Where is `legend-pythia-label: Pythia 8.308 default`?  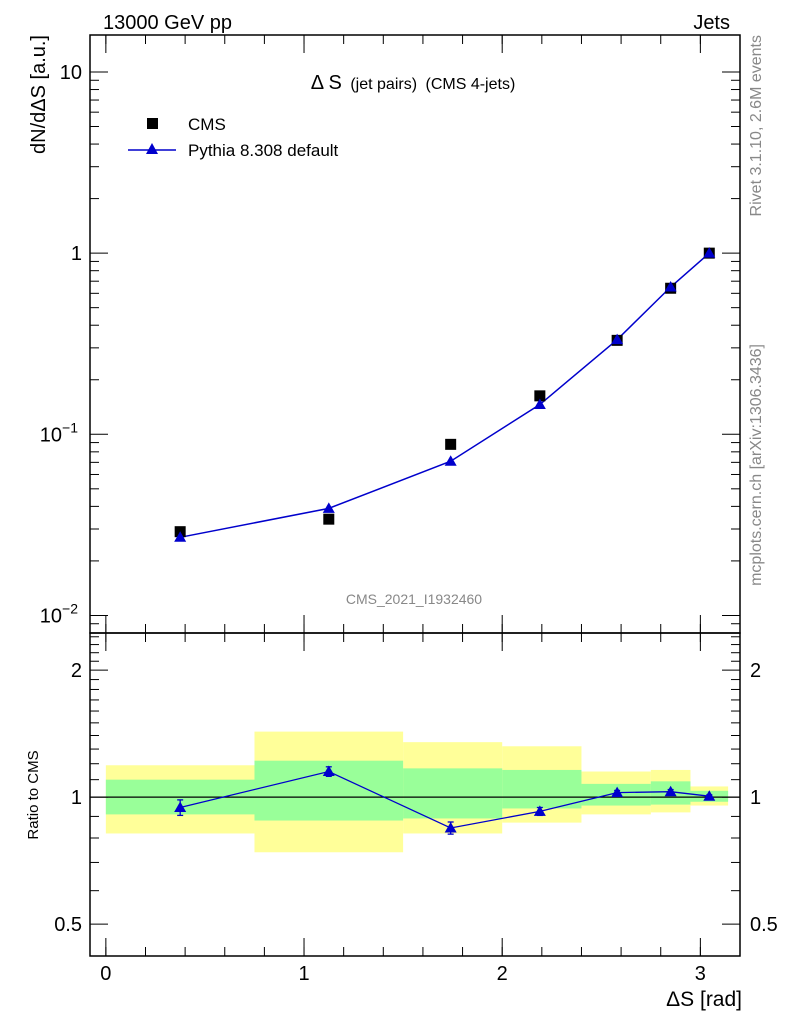 legend-pythia-label: Pythia 8.308 default is located at coordinates (263, 150).